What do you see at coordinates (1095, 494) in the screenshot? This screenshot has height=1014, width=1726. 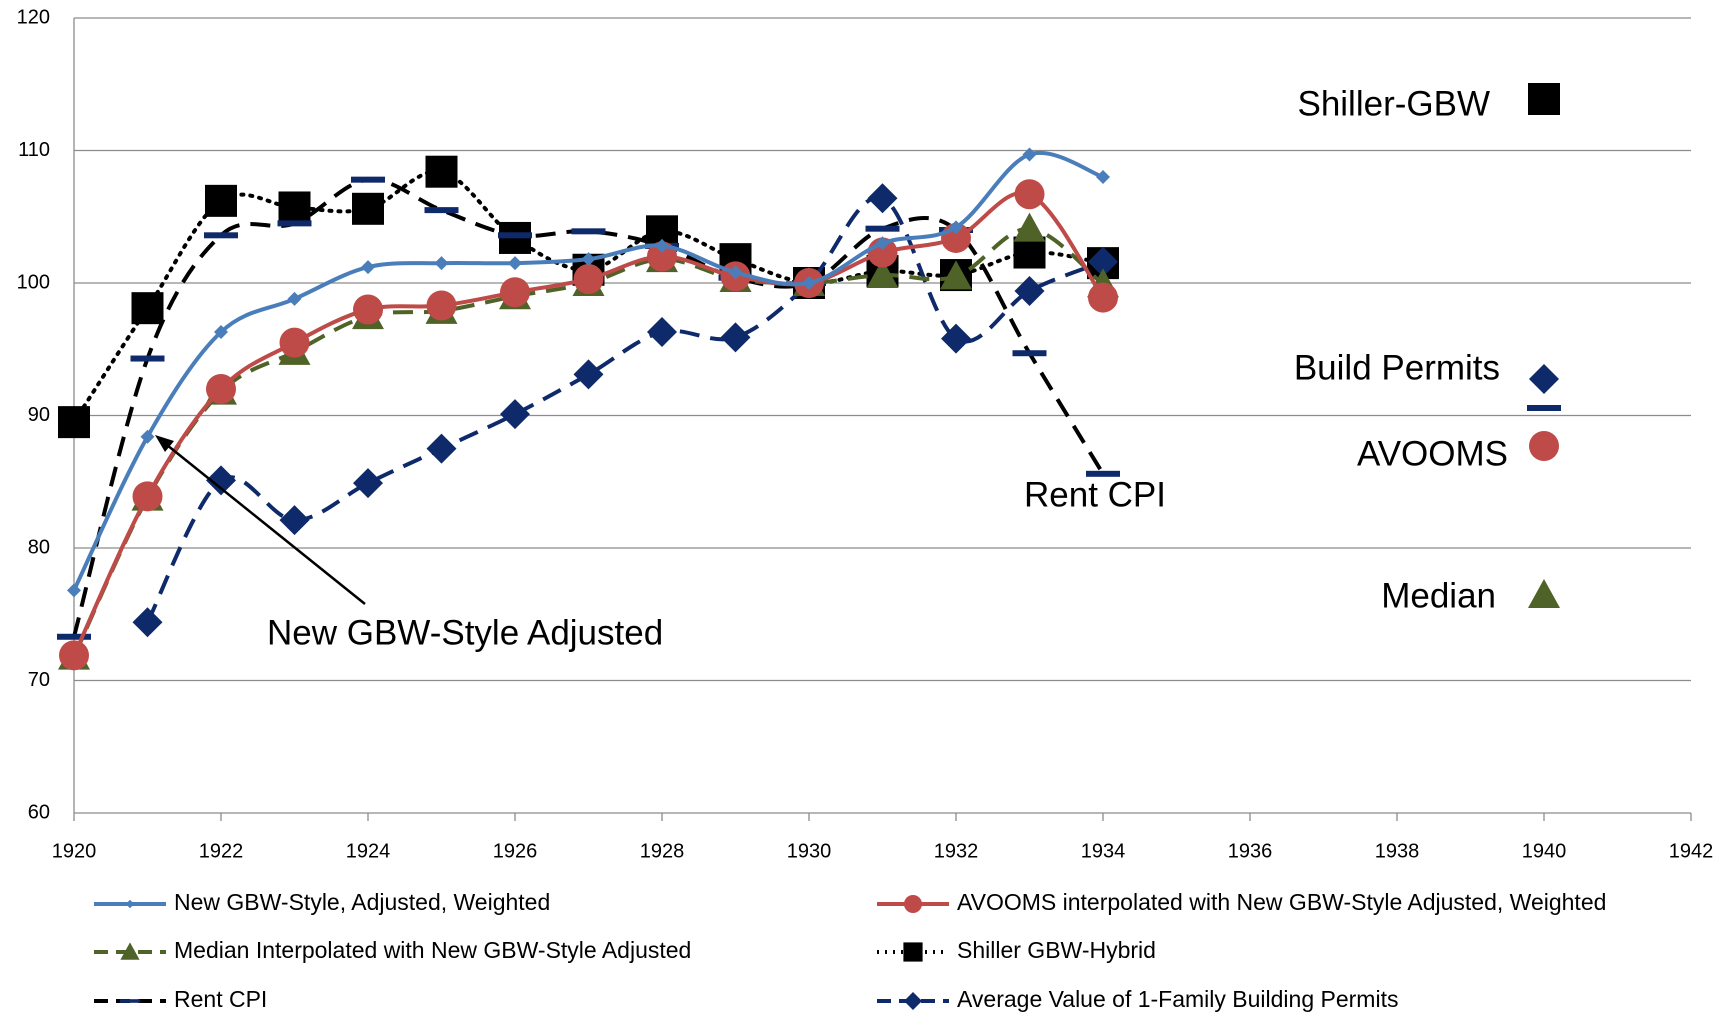 I see `annotation: Rent CPI` at bounding box center [1095, 494].